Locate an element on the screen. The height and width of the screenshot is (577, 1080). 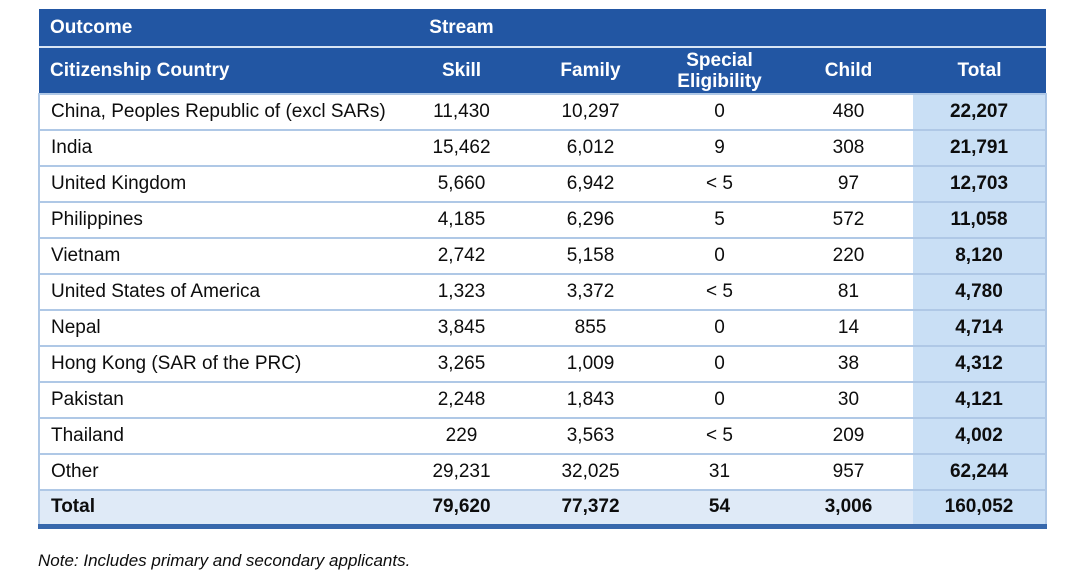
child-cell: 38 is located at coordinates (848, 363).